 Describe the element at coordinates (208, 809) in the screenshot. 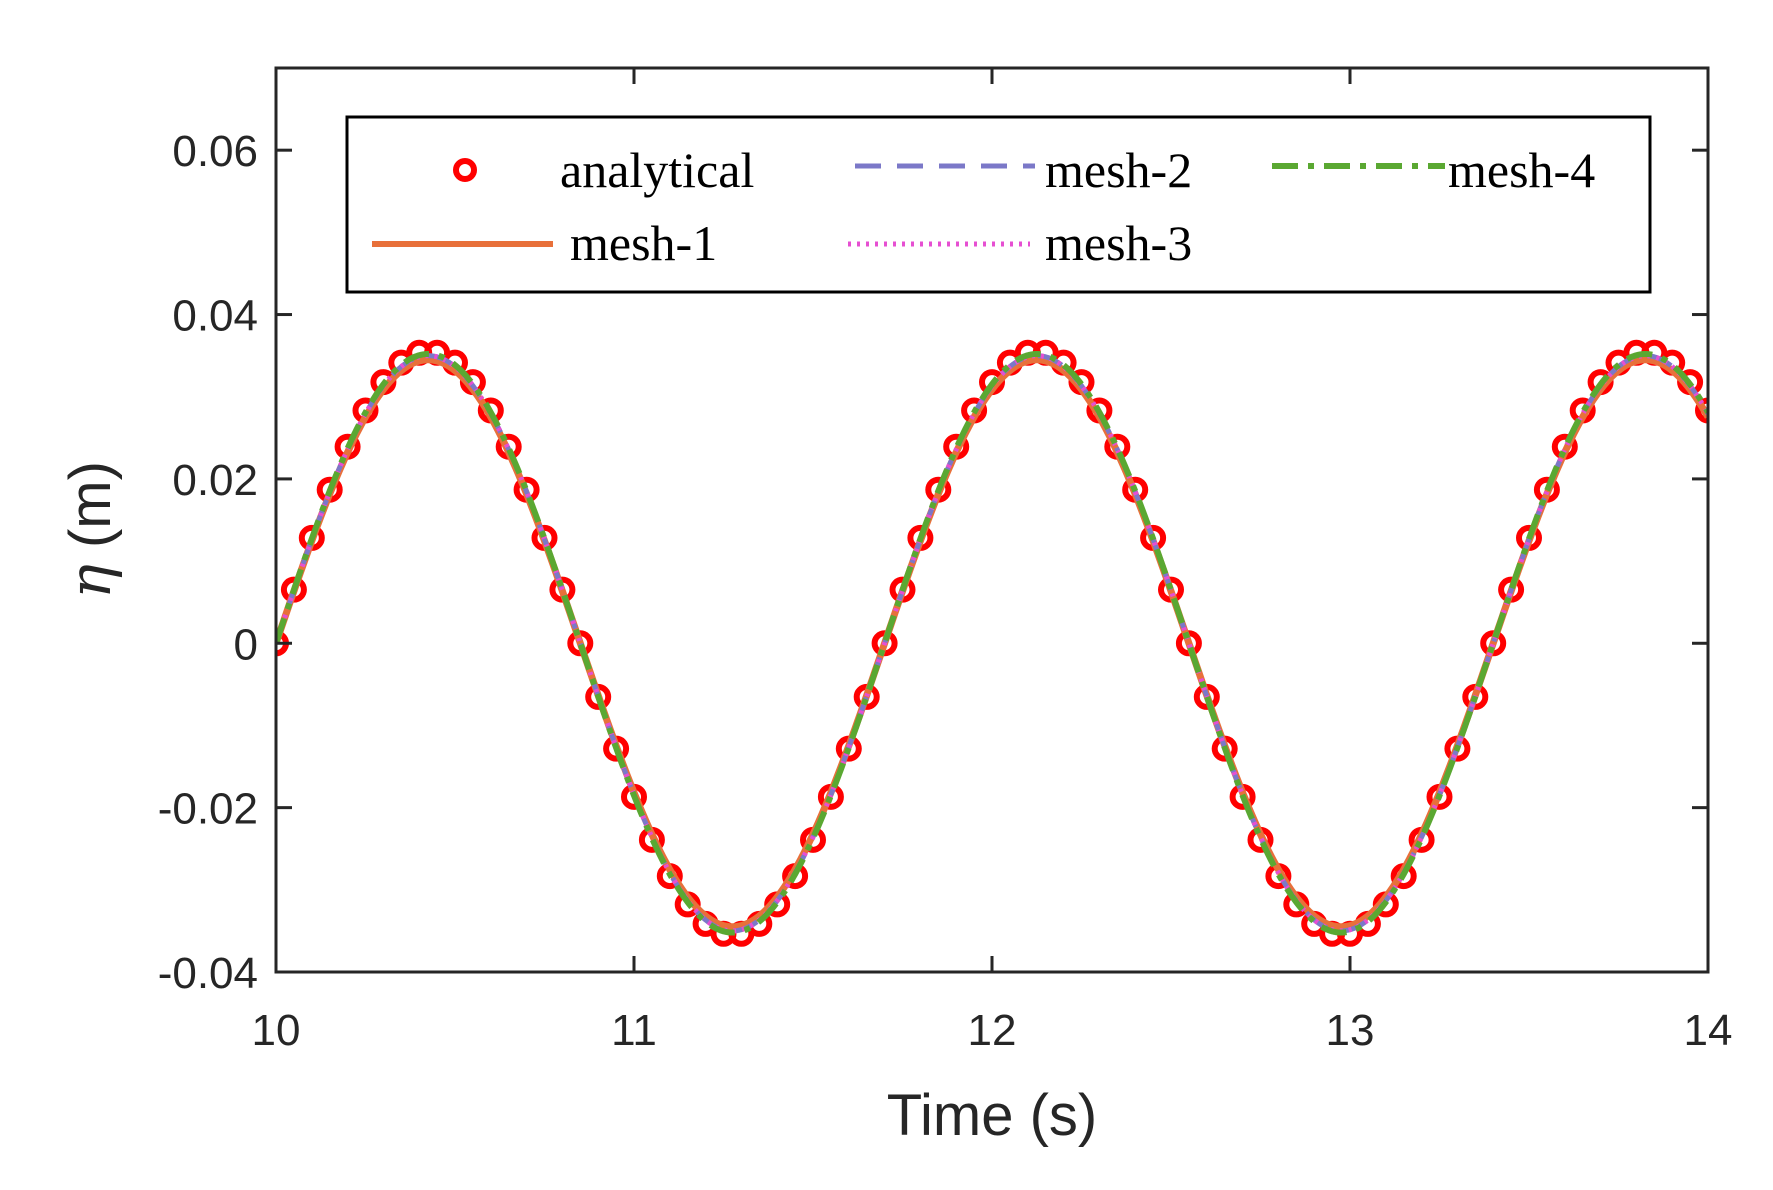

I see `y-tick-label: -0.02` at that location.